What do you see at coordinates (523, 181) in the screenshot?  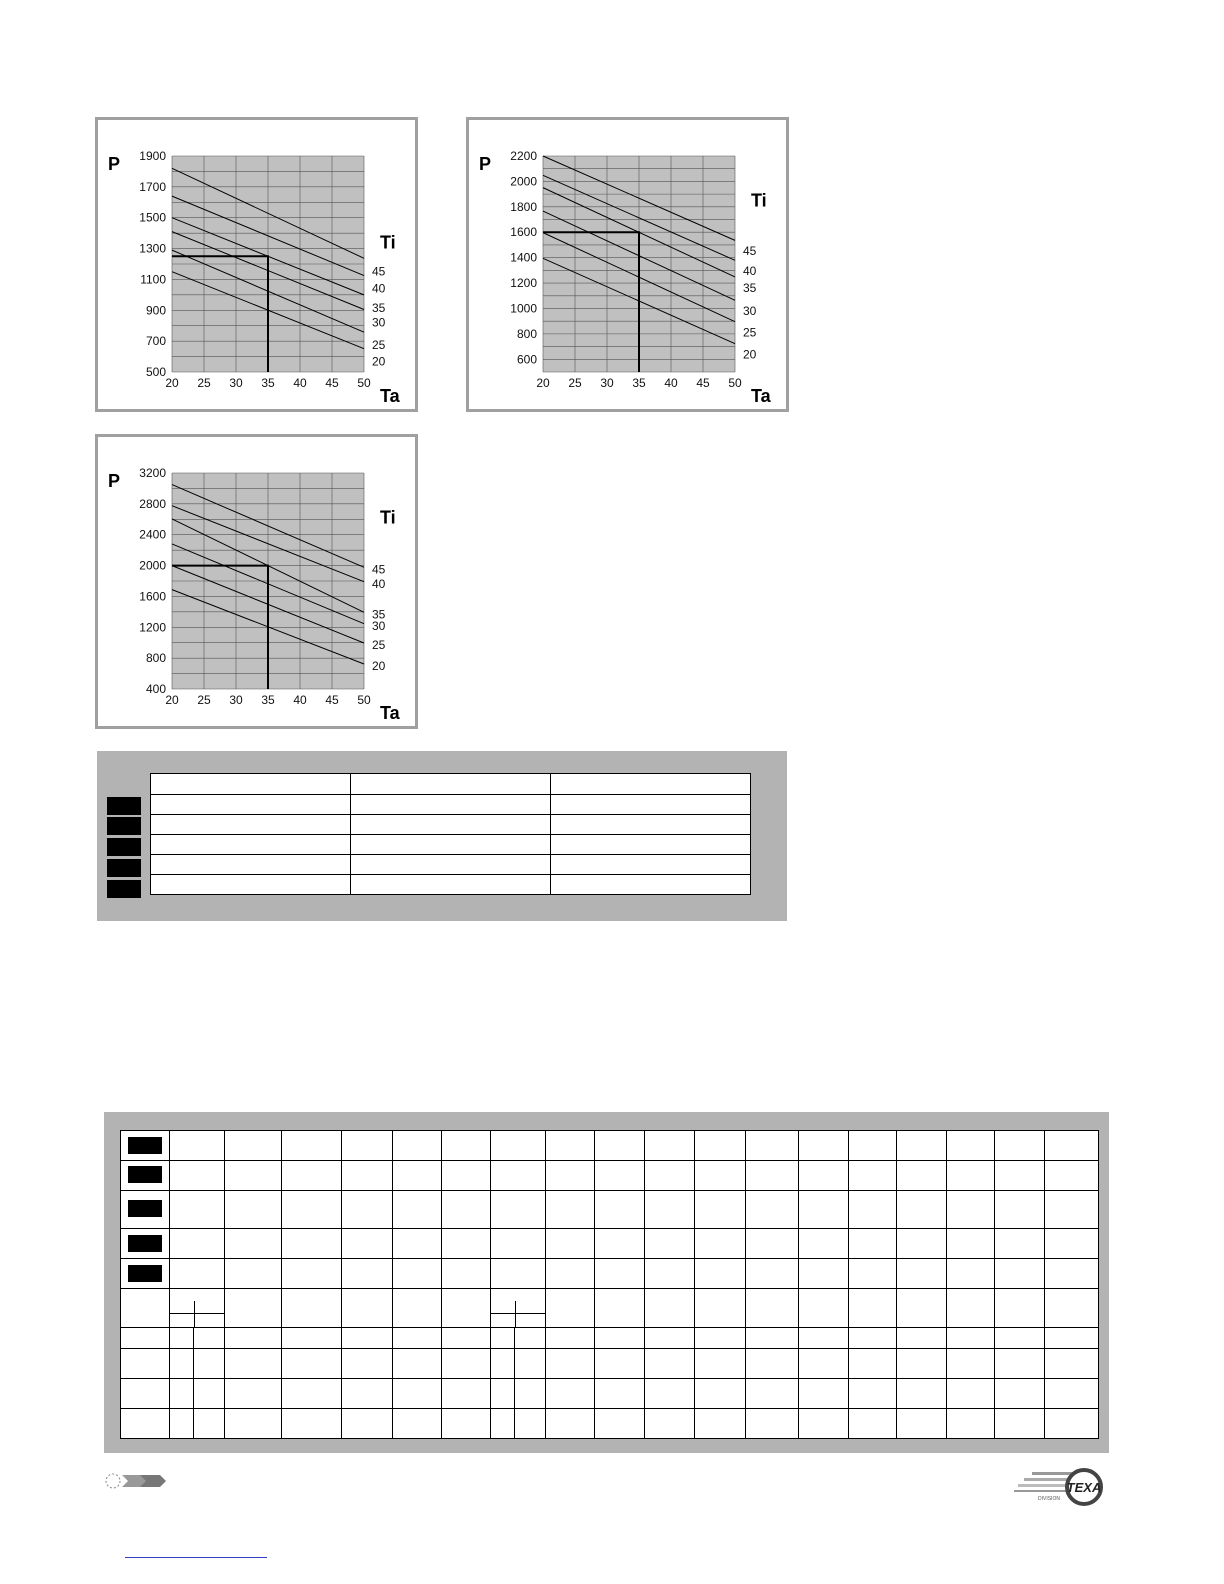 I see `y-tick-label: 2000` at bounding box center [523, 181].